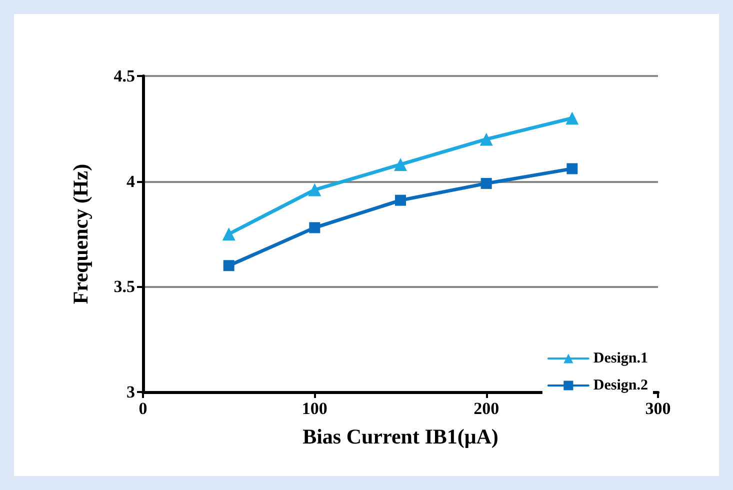 The width and height of the screenshot is (733, 490). What do you see at coordinates (487, 408) in the screenshot?
I see `x-tick-label: 200` at bounding box center [487, 408].